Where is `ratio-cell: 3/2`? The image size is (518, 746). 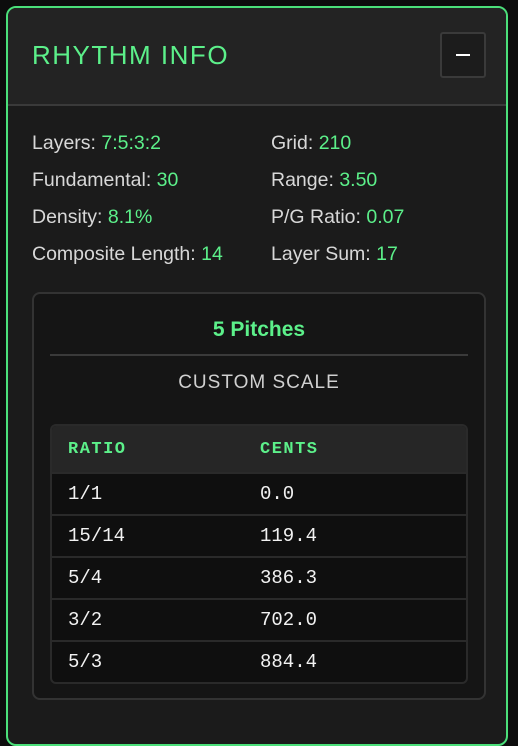
ratio-cell: 3/2 is located at coordinates (85, 620).